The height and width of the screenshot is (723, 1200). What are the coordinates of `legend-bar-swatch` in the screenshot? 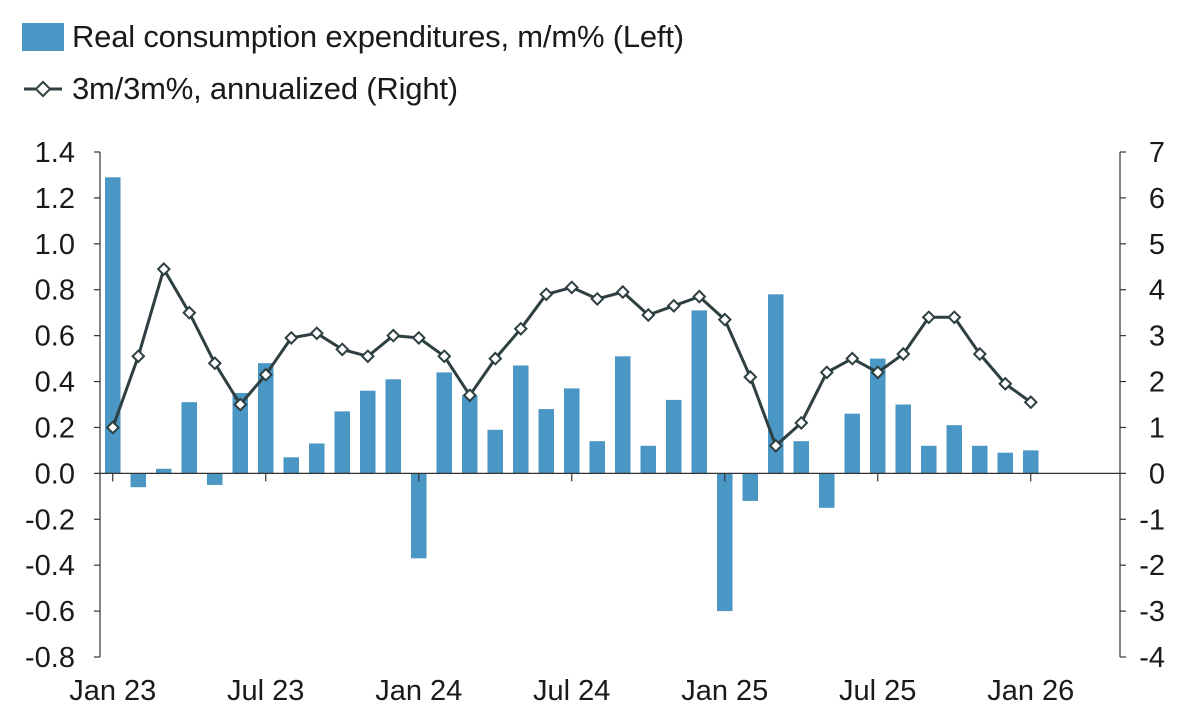 It's located at (43, 37).